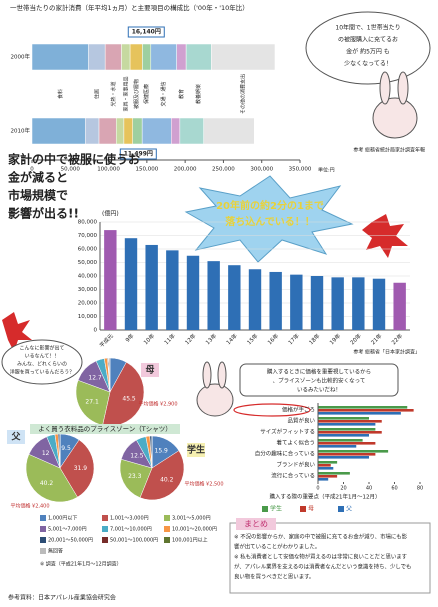 This screenshot has height=607, width=438. I want to click on segment-name: 被服及び履物, so click(136, 94).